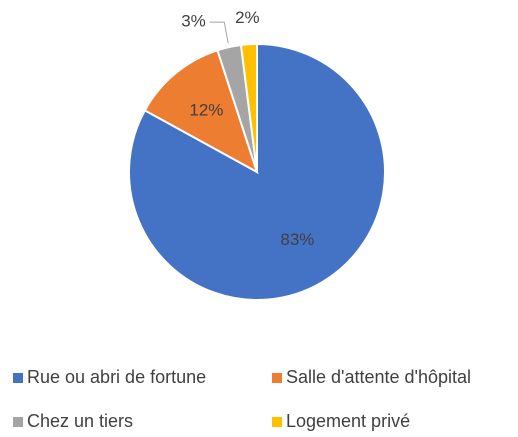 The image size is (518, 437). I want to click on legend-label: Chez un tiers, so click(80, 421).